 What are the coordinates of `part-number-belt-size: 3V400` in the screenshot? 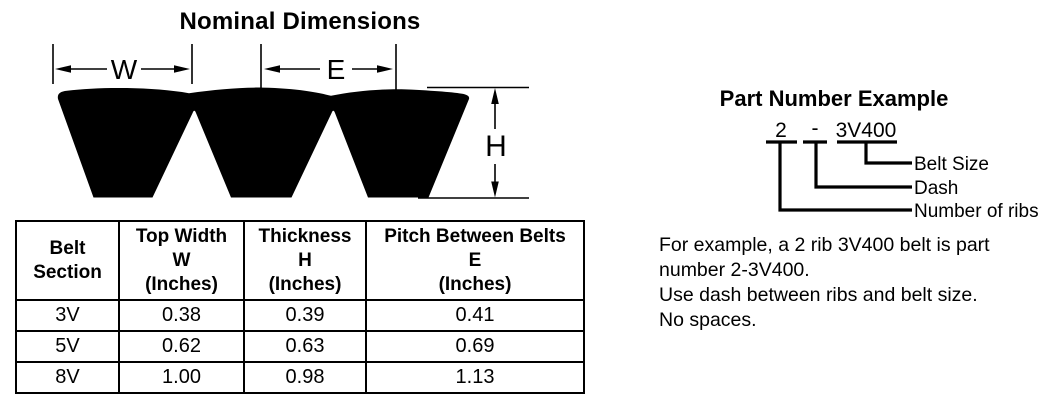 It's located at (866, 130).